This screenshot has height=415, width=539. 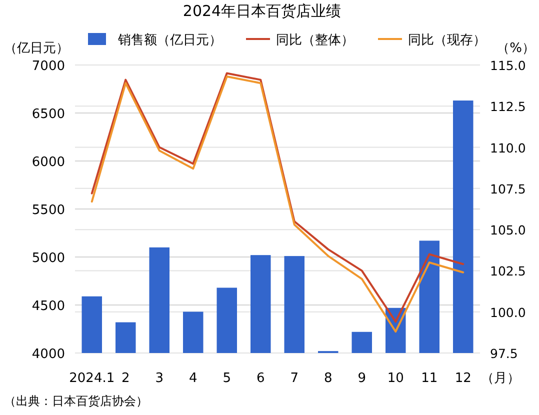 What do you see at coordinates (48, 354) in the screenshot?
I see `y-tick-label: 4000` at bounding box center [48, 354].